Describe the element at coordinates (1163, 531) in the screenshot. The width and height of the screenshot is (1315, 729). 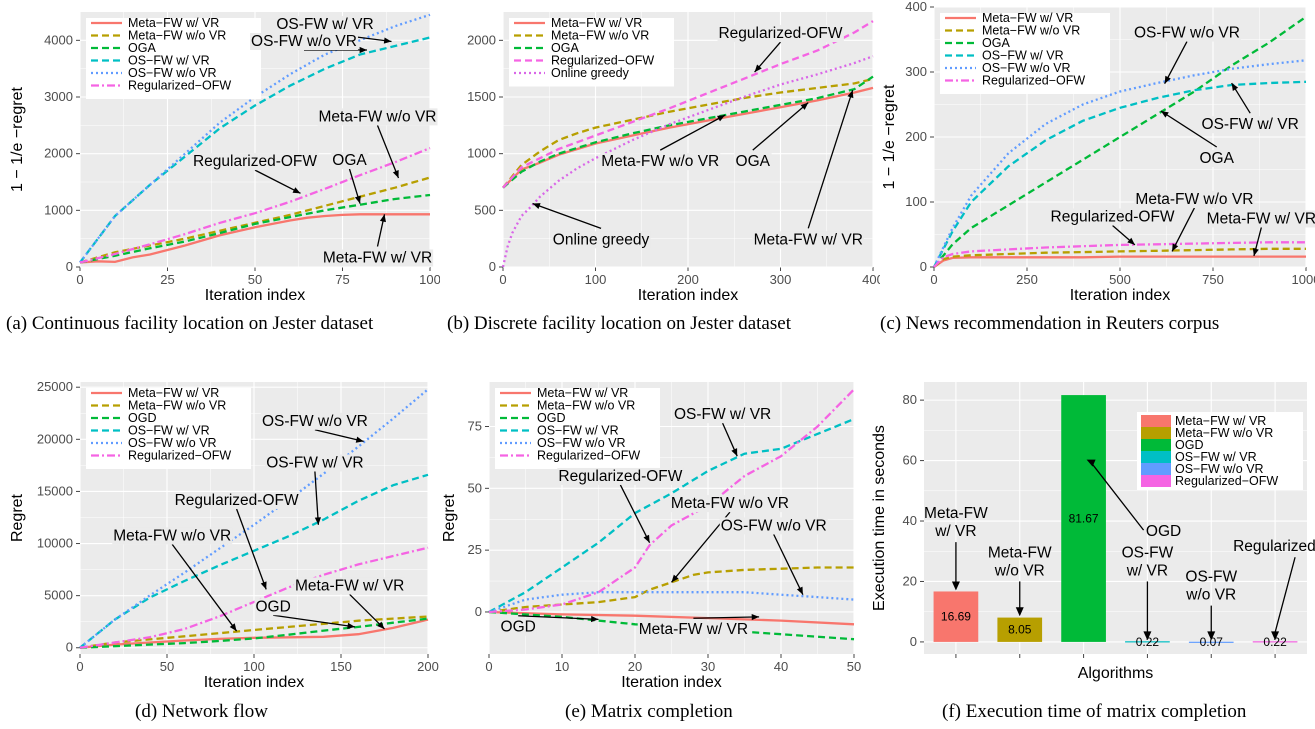
I see `annotation-label: OGD` at that location.